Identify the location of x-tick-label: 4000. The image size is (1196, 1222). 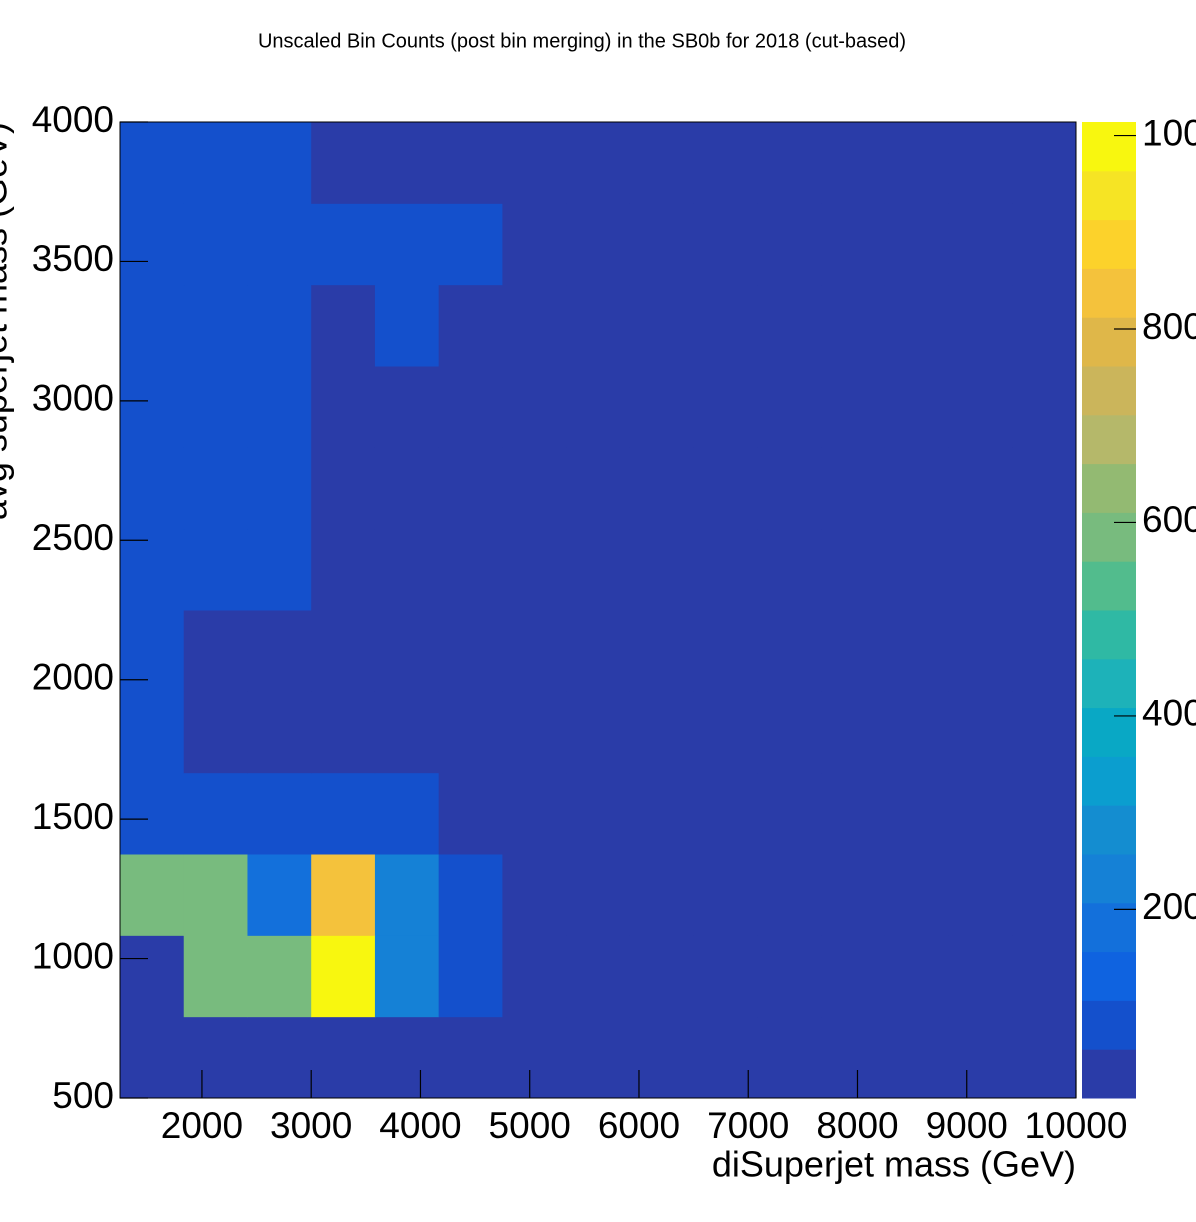
(420, 1125).